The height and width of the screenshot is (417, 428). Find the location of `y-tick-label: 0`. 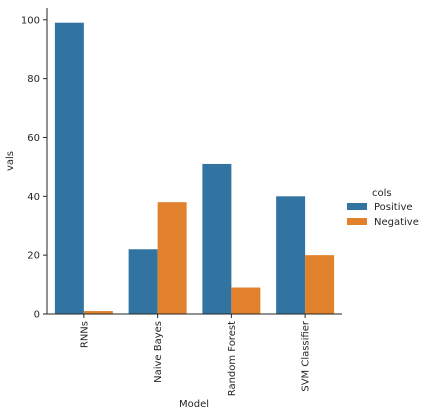

y-tick-label: 0 is located at coordinates (37, 315).